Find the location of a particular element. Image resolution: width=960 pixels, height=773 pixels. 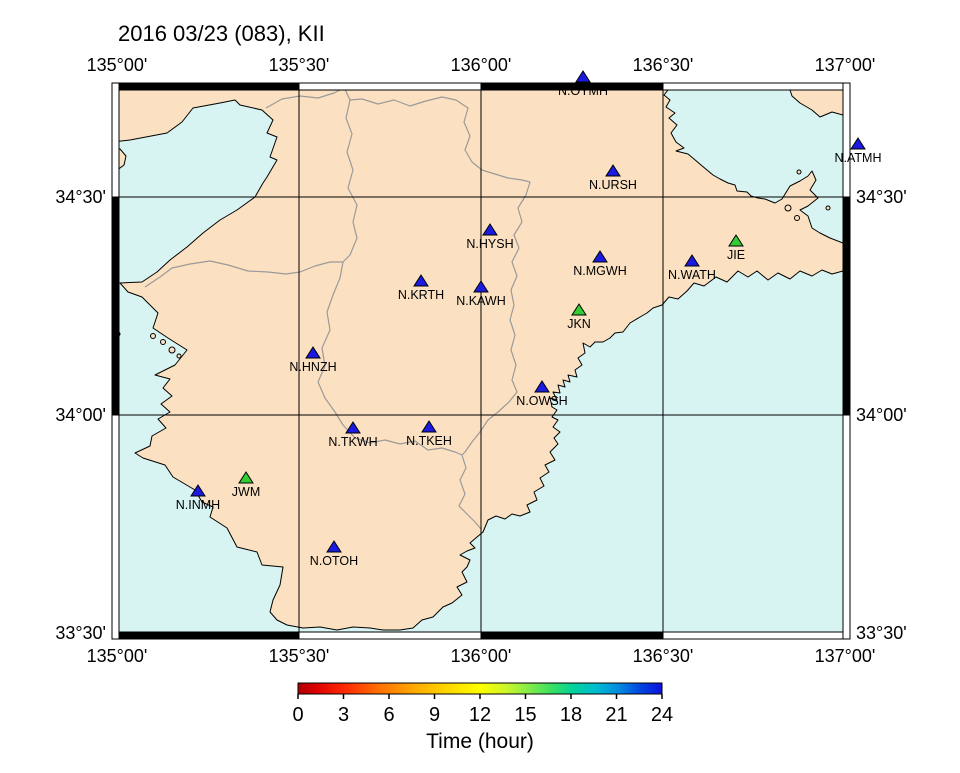

station-marker-N.HNZH is located at coordinates (313, 352).